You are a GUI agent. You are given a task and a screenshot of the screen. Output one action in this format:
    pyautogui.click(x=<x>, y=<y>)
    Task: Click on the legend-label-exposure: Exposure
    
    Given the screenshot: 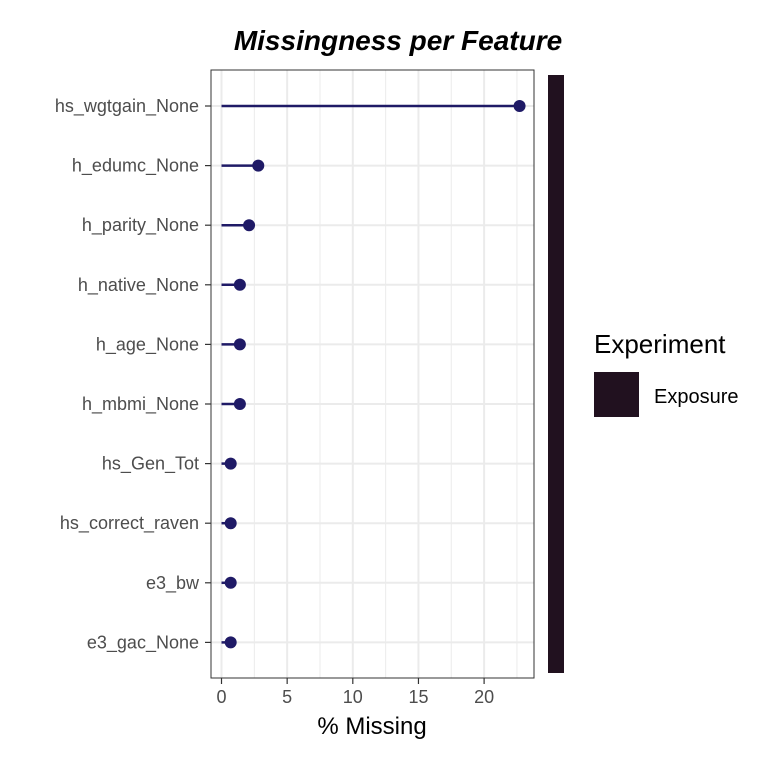 What is the action you would take?
    pyautogui.click(x=696, y=397)
    